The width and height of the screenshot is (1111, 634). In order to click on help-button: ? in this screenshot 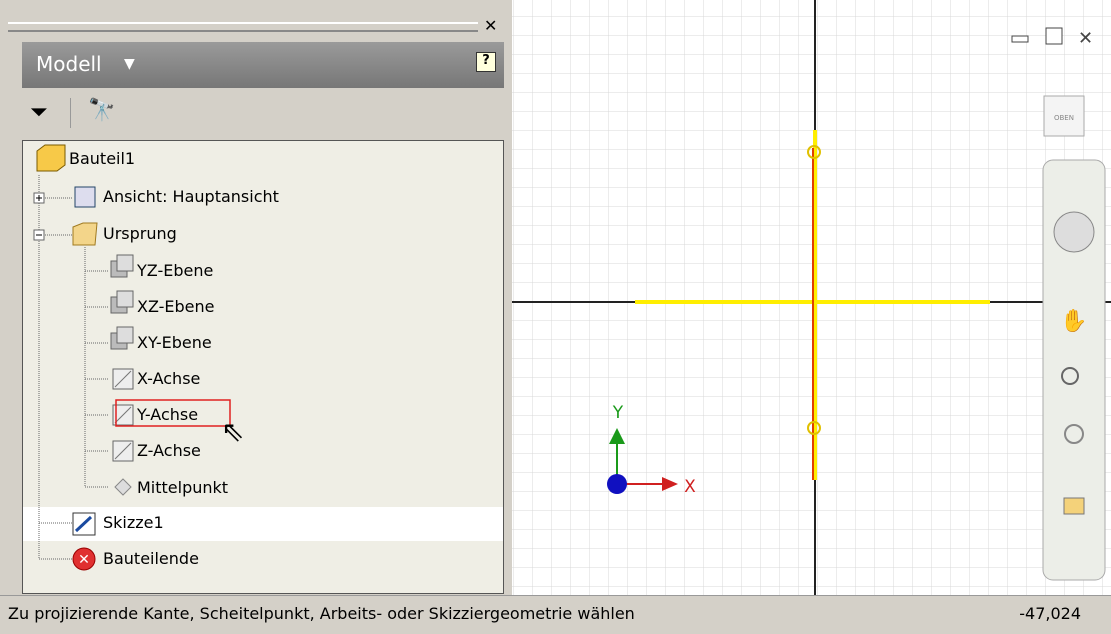, I will do `click(486, 62)`.